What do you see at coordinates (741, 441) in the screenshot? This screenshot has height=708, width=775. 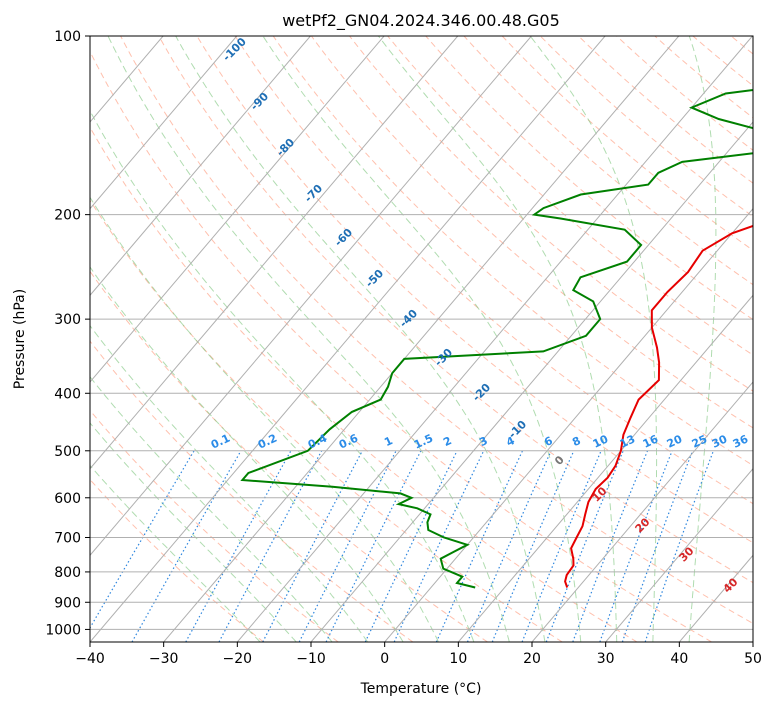 I see `mixing-ratio-label: 36` at bounding box center [741, 441].